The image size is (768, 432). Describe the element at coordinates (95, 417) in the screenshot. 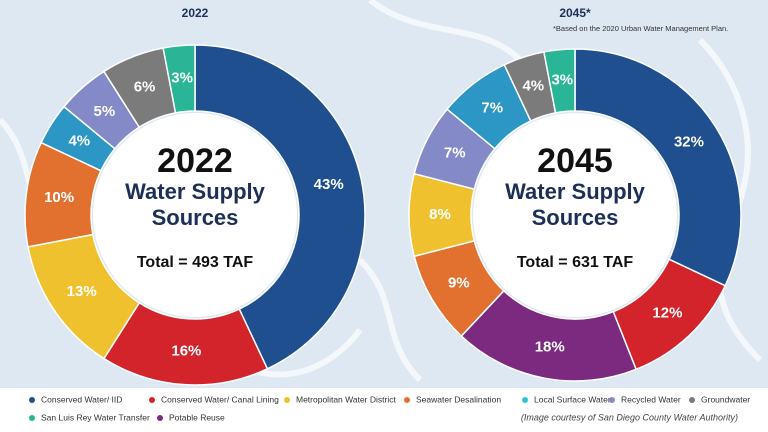

I see `legend-label: San Luis Rey Water Transfer` at that location.